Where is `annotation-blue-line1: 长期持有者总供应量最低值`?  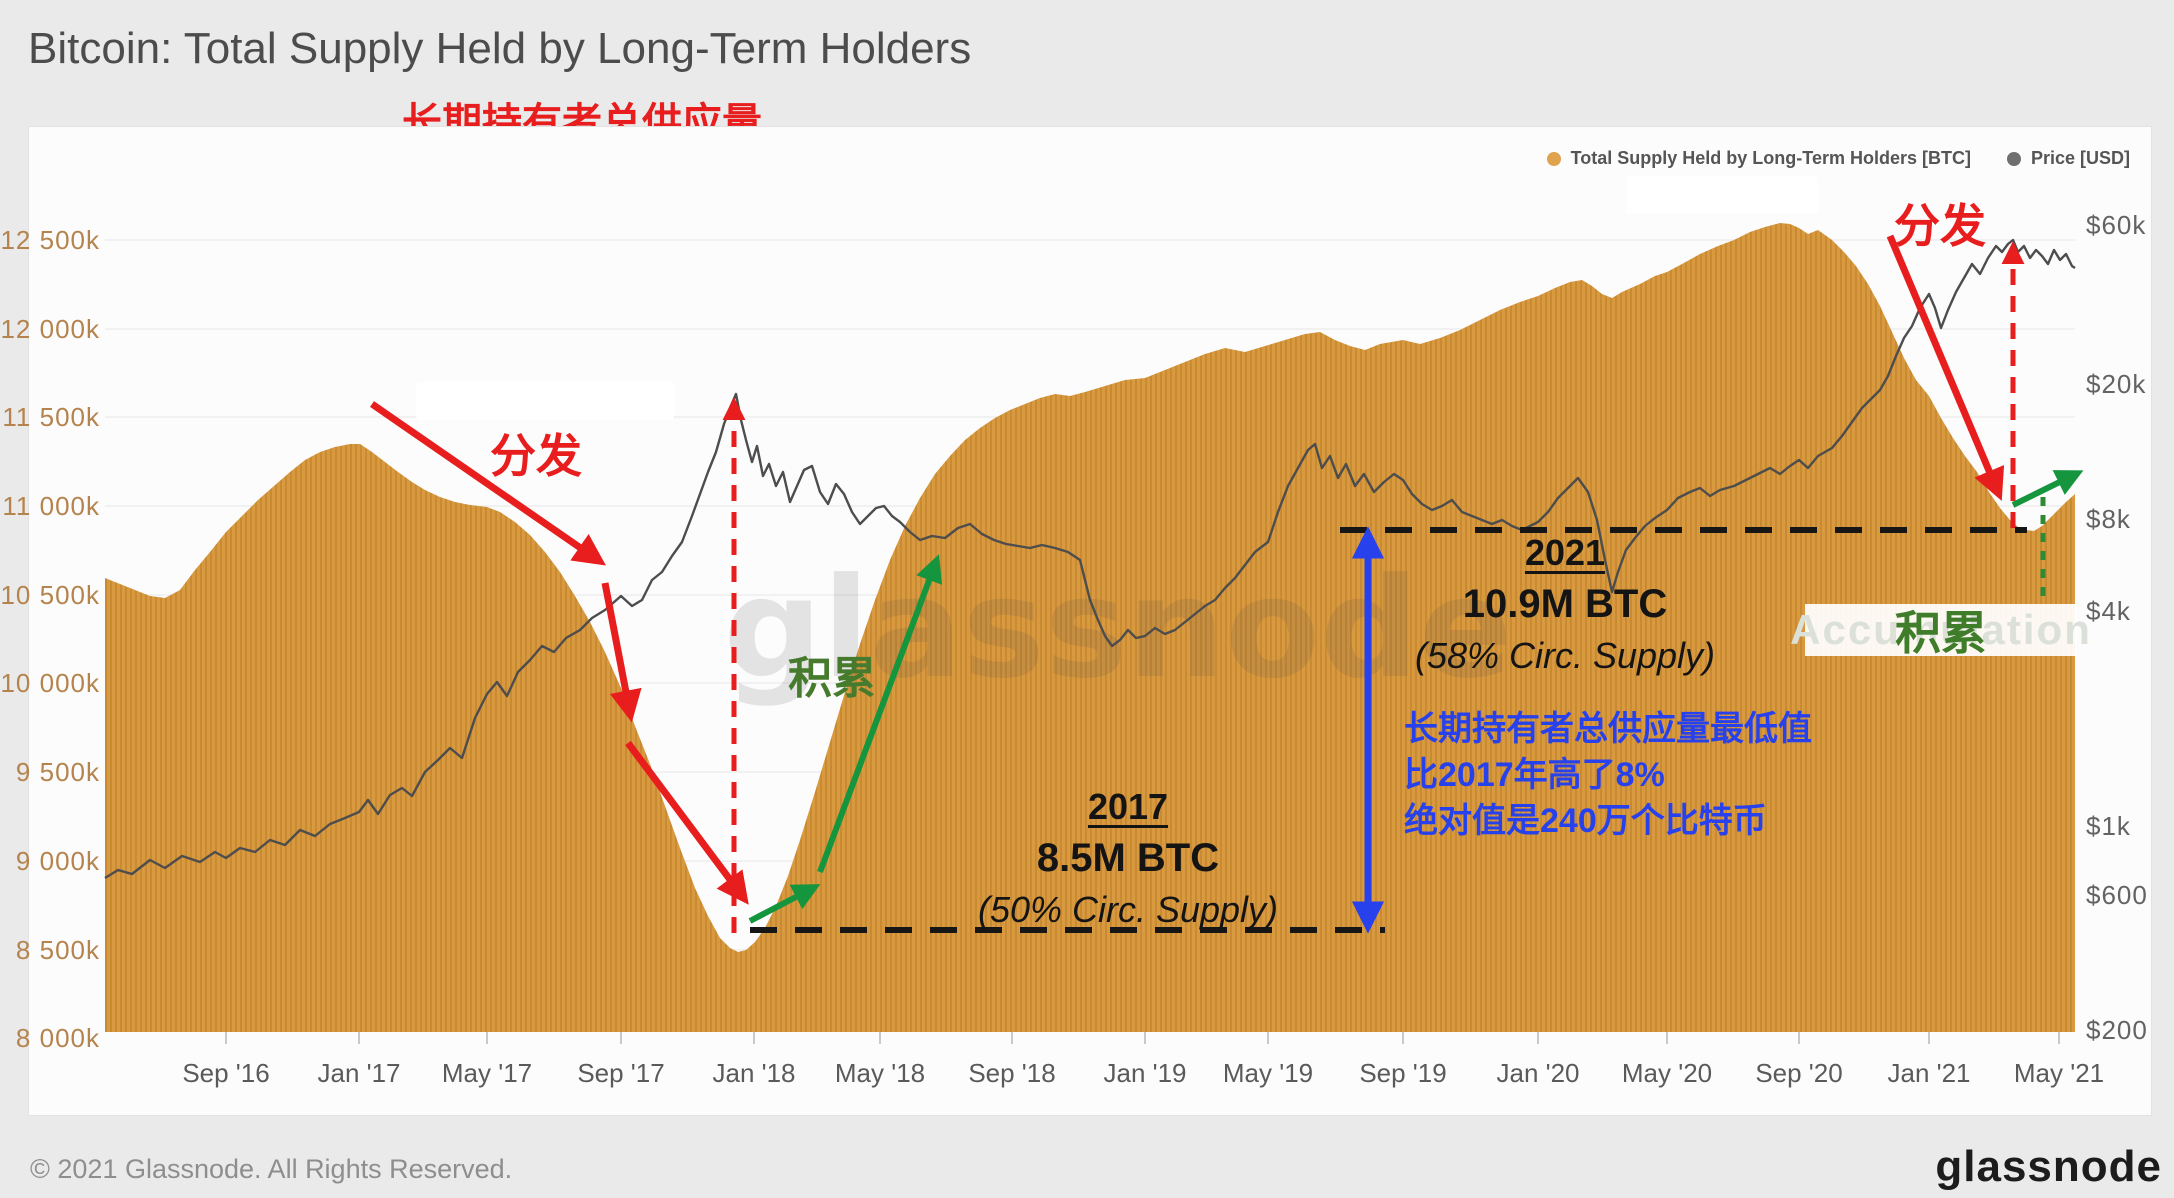
annotation-blue-line1: 长期持有者总供应量最低值 is located at coordinates (1608, 729).